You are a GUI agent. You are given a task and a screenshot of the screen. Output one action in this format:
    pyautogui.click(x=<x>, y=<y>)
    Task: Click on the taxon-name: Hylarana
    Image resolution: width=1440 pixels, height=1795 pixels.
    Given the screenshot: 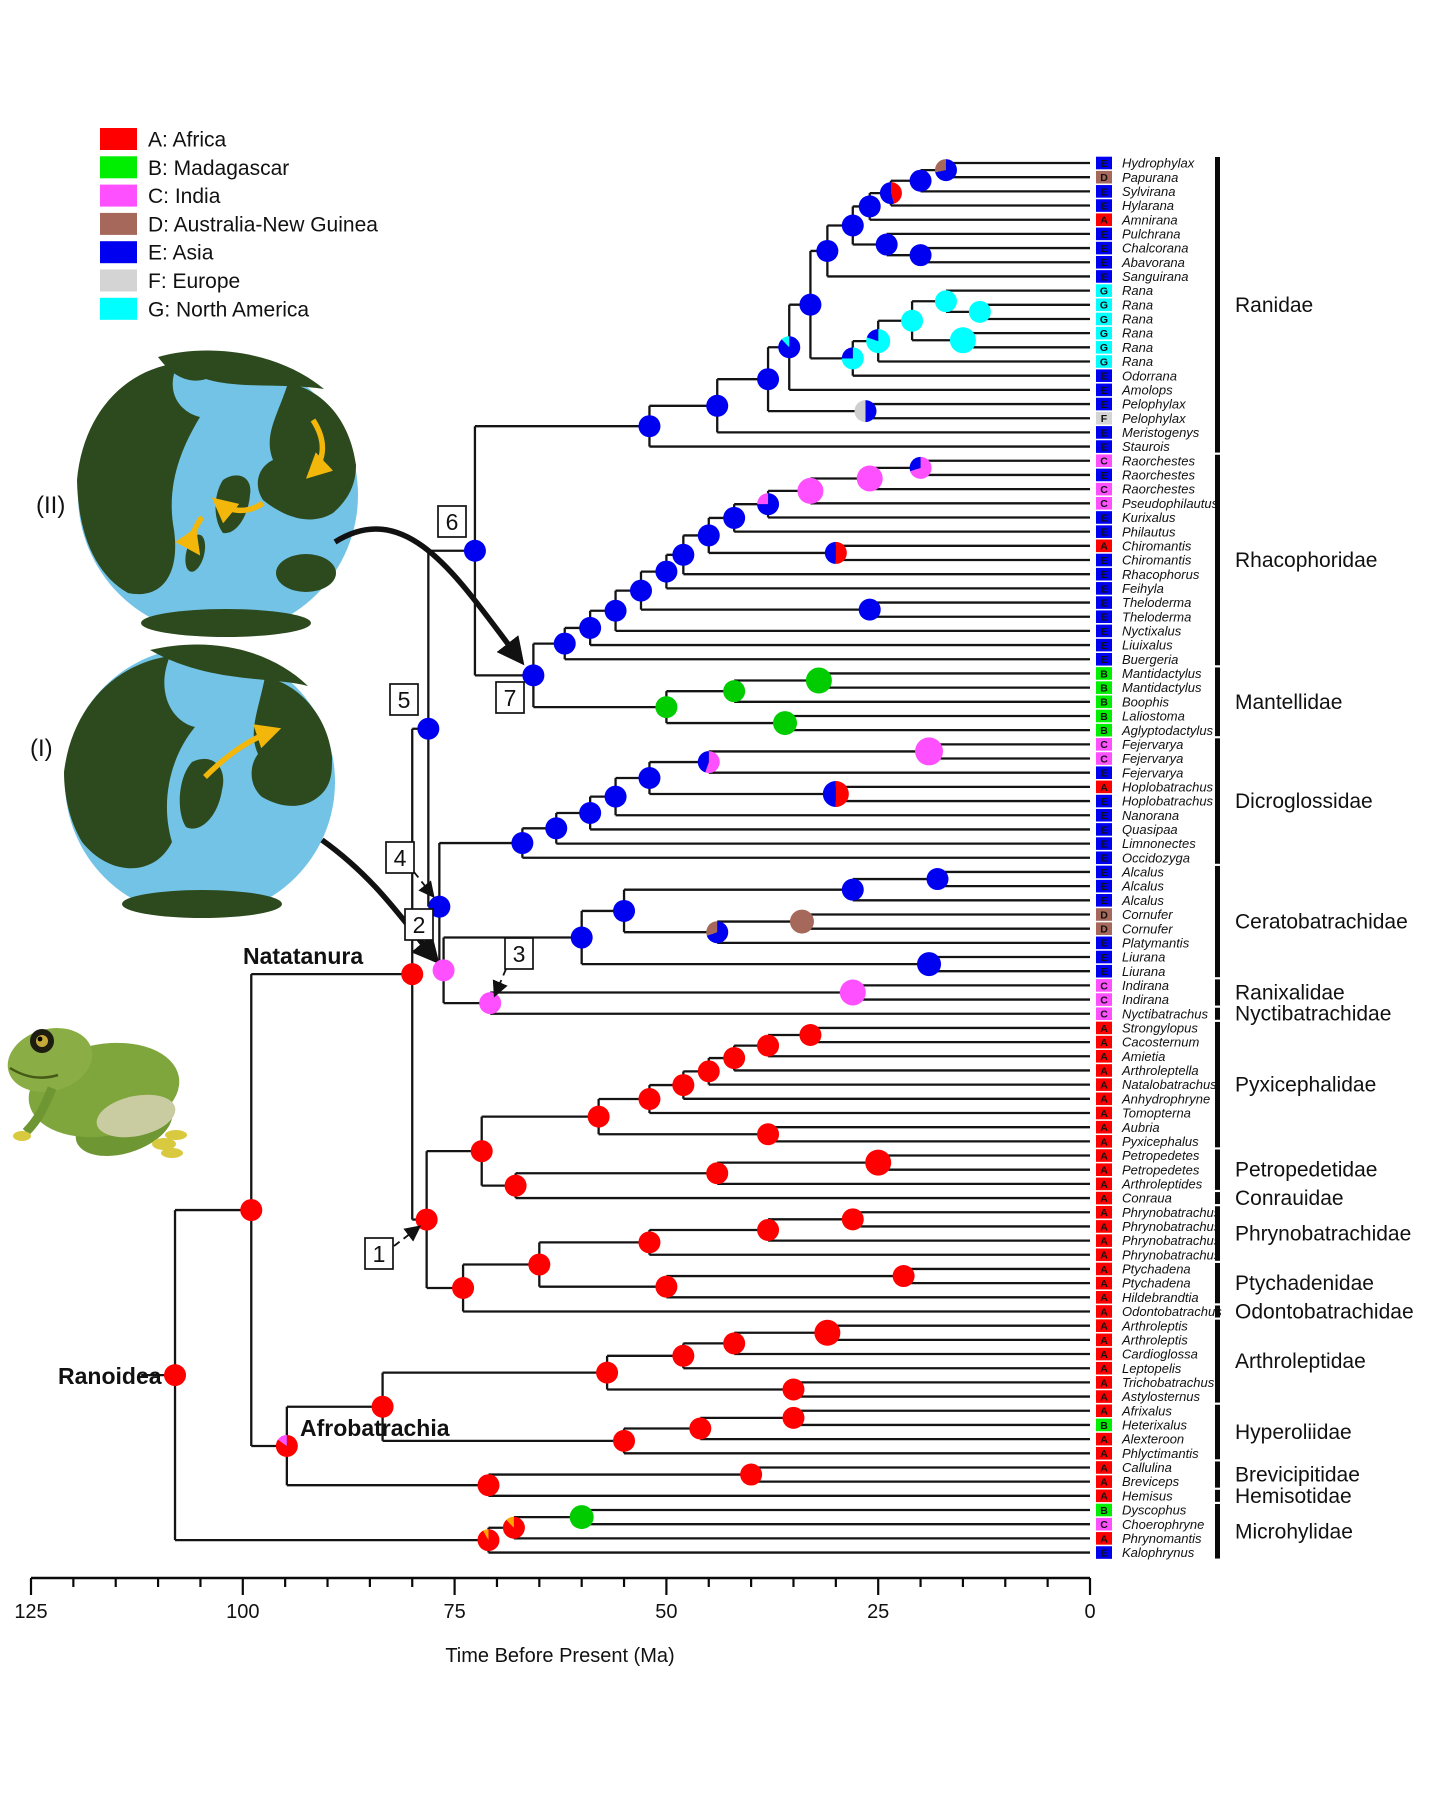 What is the action you would take?
    pyautogui.click(x=1148, y=205)
    